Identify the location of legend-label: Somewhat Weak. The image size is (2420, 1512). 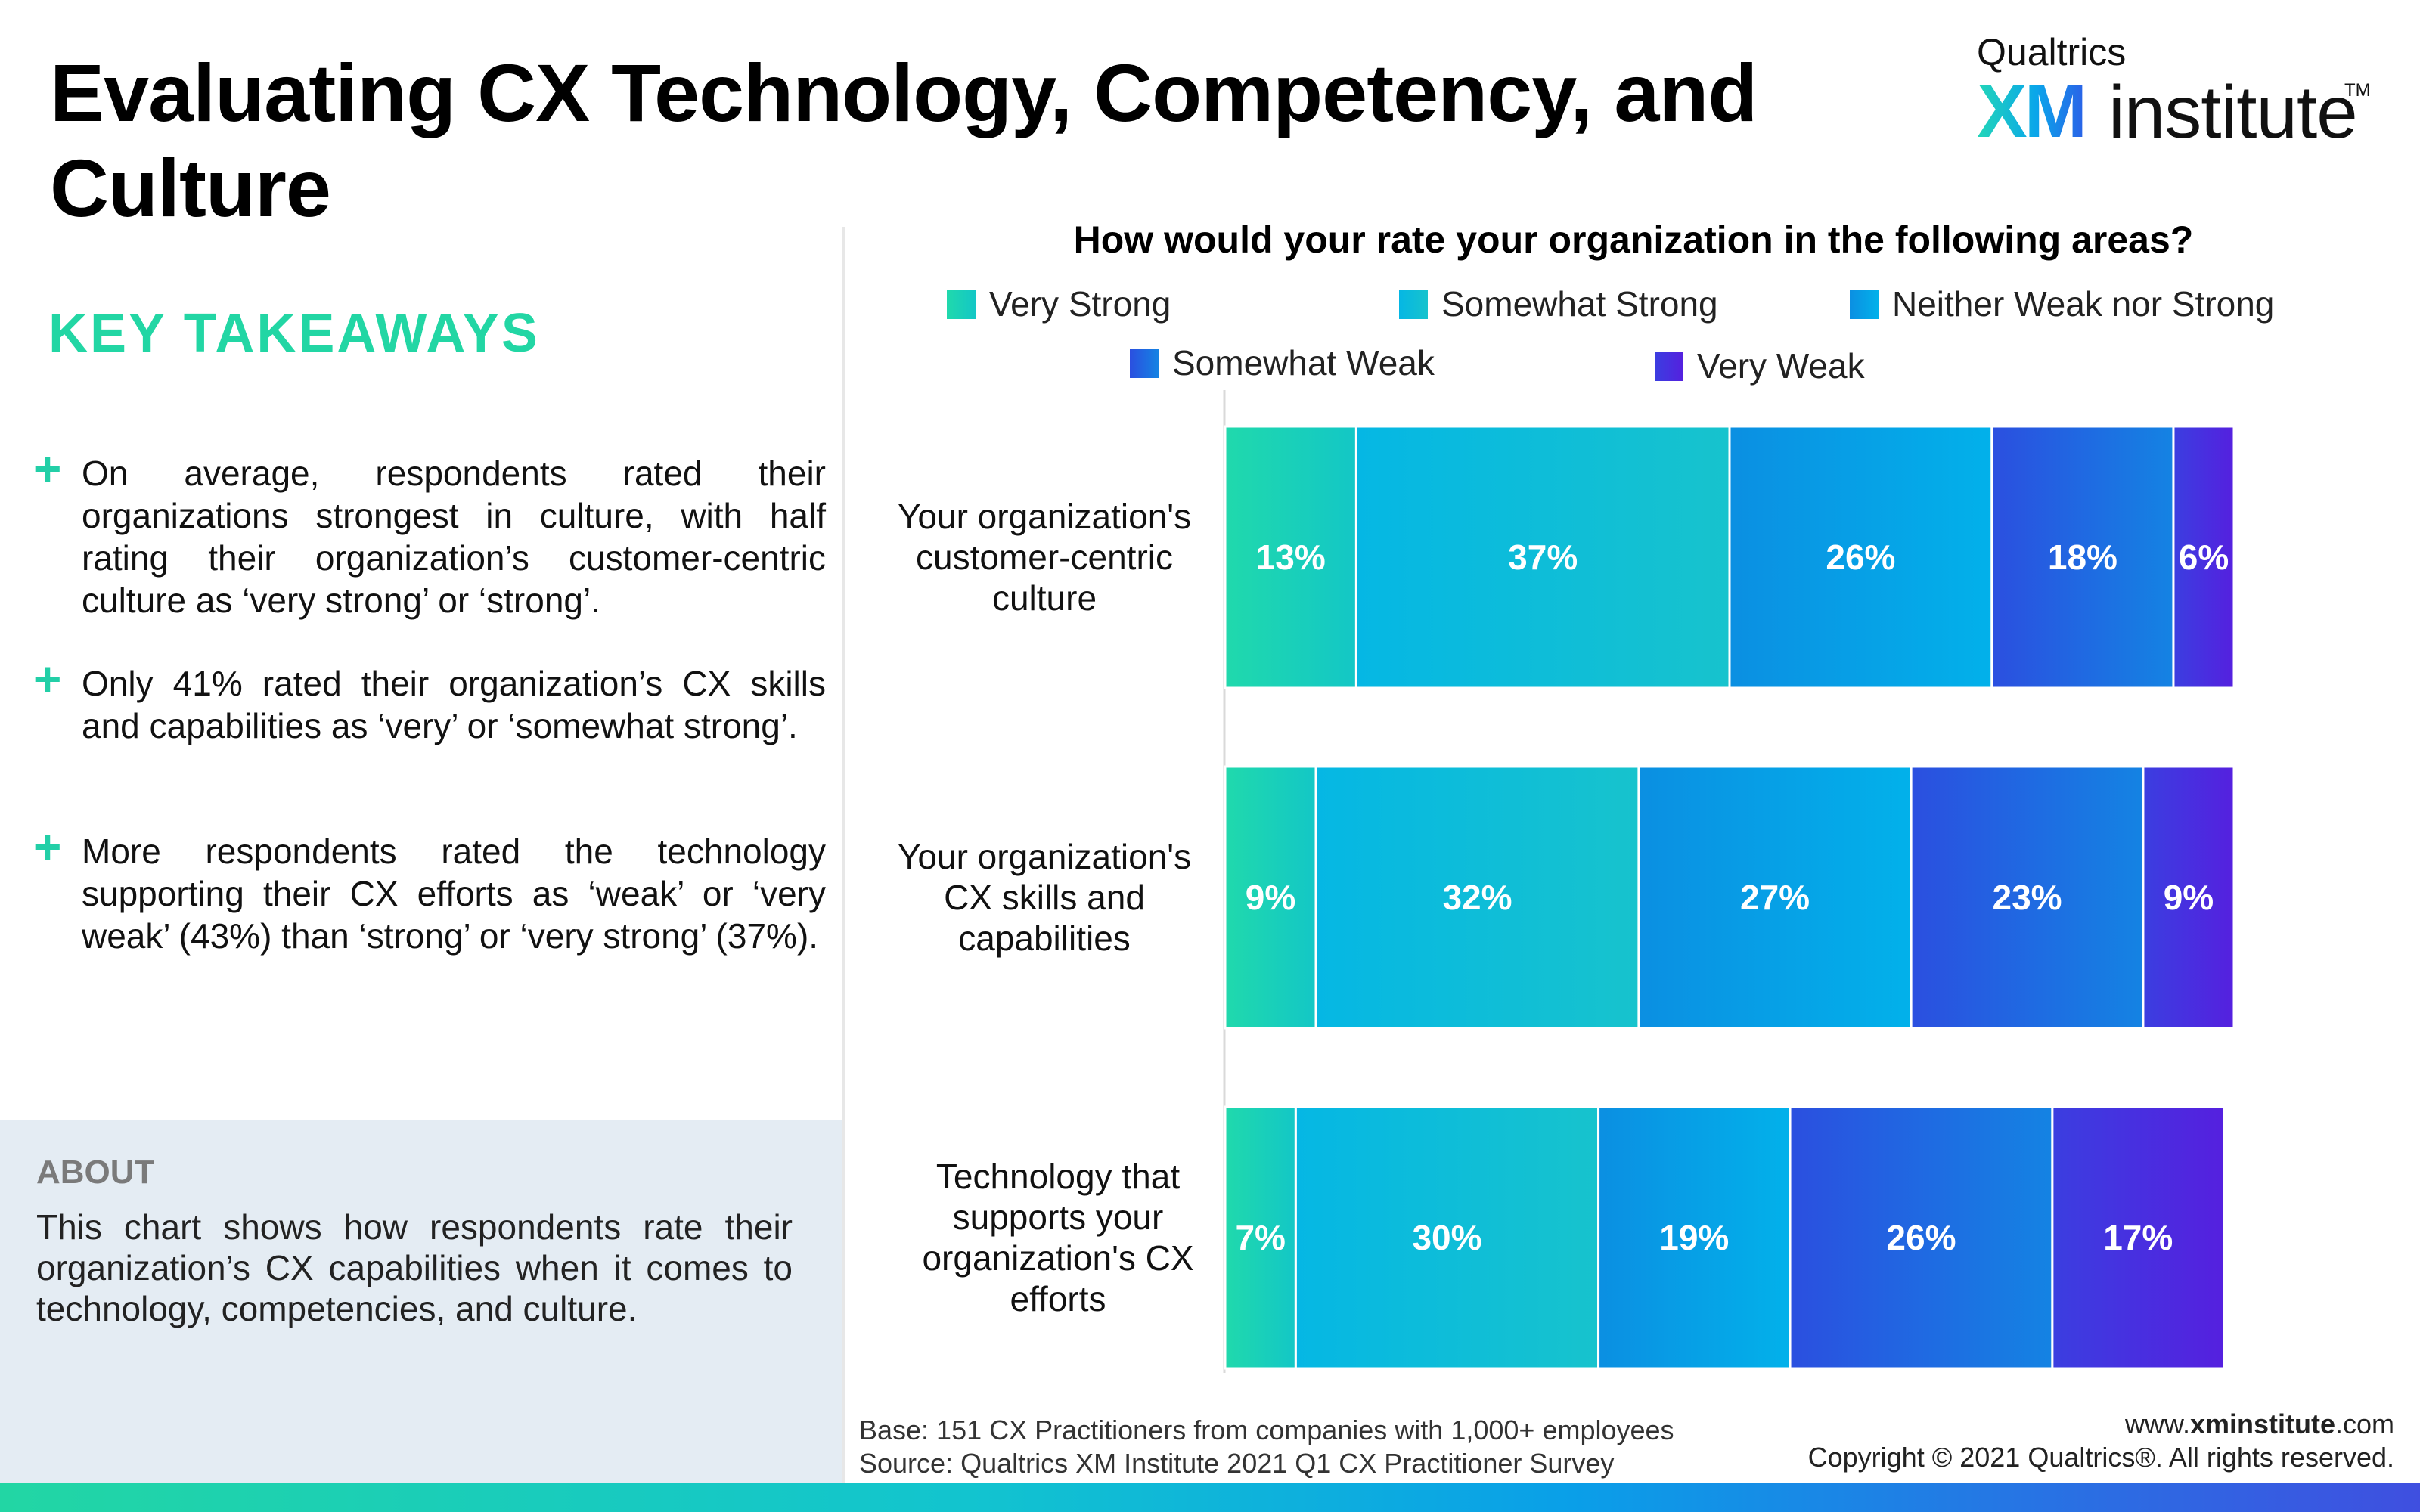
(1303, 363).